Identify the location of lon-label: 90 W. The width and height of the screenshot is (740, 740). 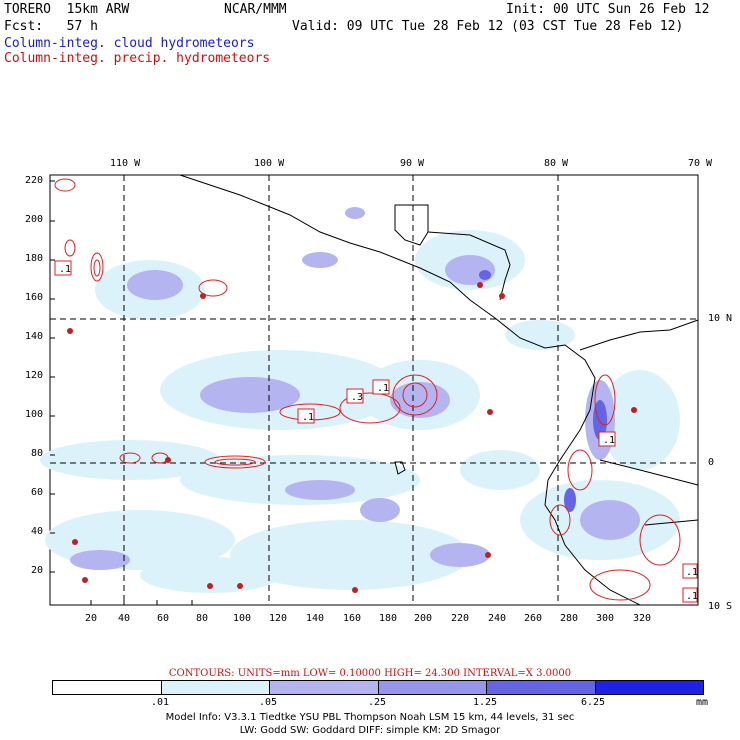
(412, 163).